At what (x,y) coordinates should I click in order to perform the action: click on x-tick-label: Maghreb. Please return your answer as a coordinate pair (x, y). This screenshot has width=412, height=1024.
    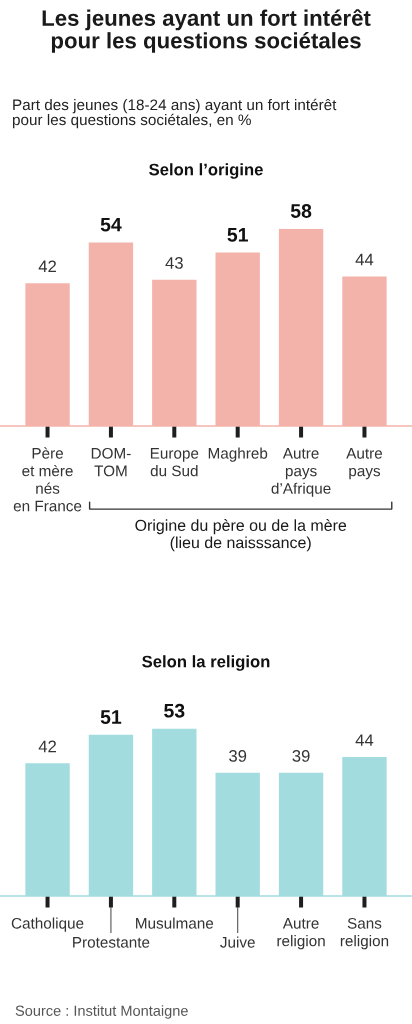
    Looking at the image, I should click on (238, 454).